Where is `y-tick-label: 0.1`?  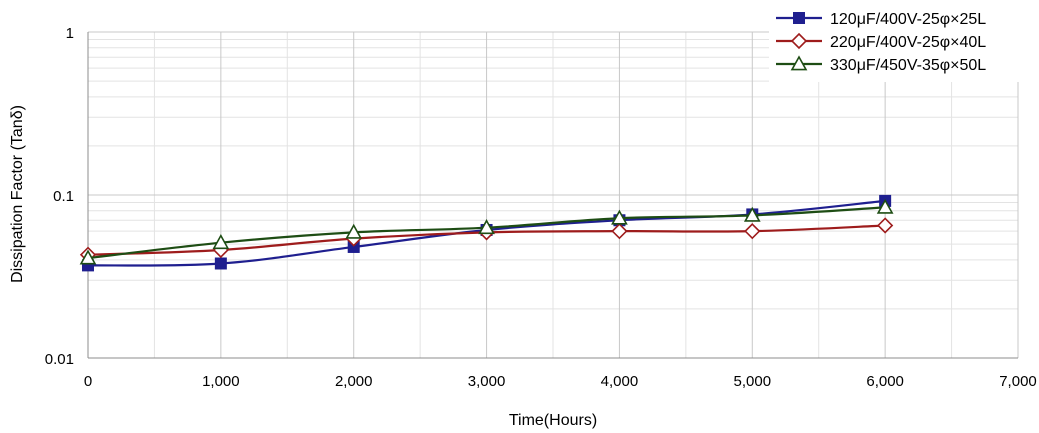
y-tick-label: 0.1 is located at coordinates (63, 196).